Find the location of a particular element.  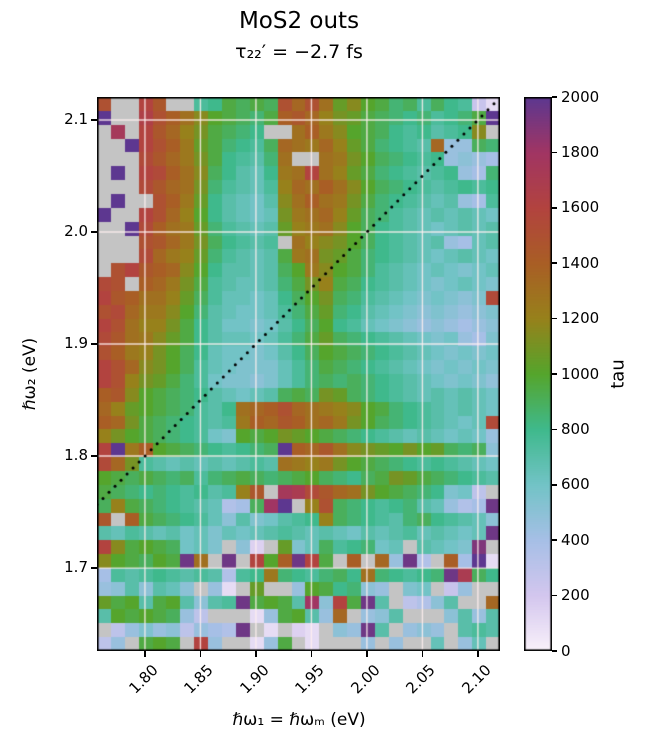

x-tick-label: 1.95 is located at coordinates (310, 679).